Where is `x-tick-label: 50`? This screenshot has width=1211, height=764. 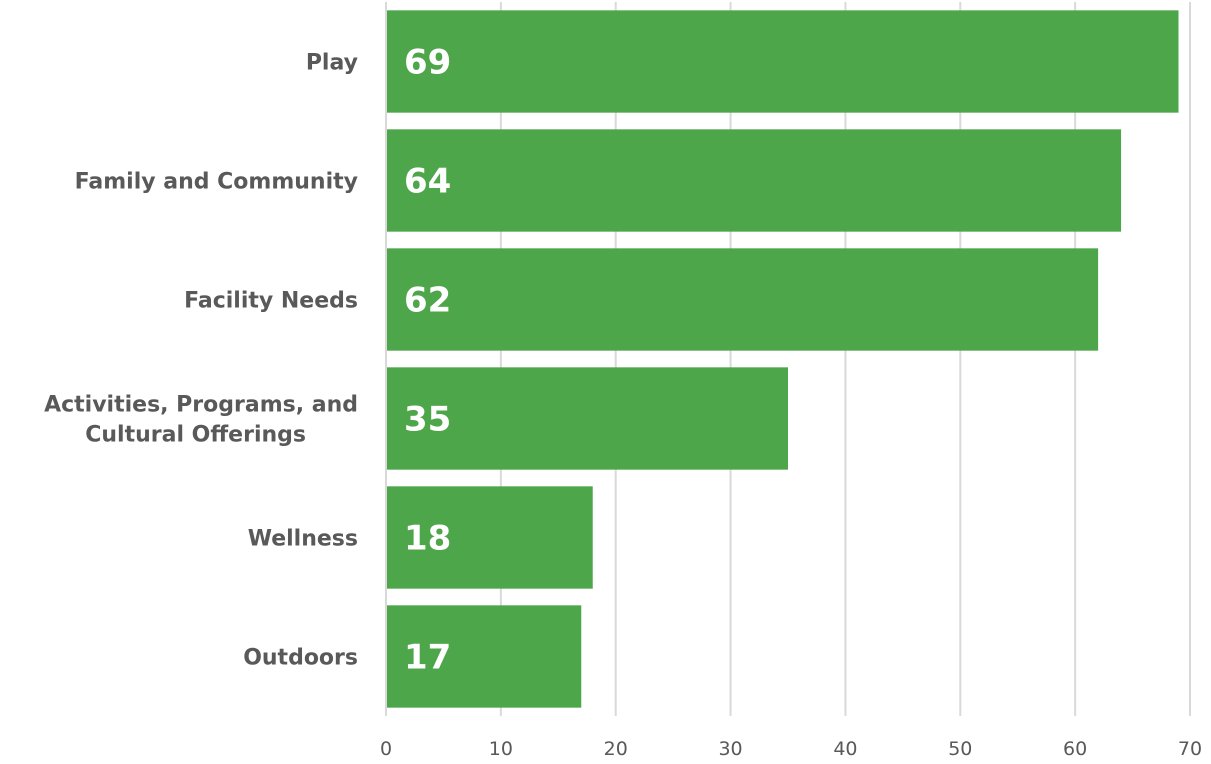 x-tick-label: 50 is located at coordinates (960, 749).